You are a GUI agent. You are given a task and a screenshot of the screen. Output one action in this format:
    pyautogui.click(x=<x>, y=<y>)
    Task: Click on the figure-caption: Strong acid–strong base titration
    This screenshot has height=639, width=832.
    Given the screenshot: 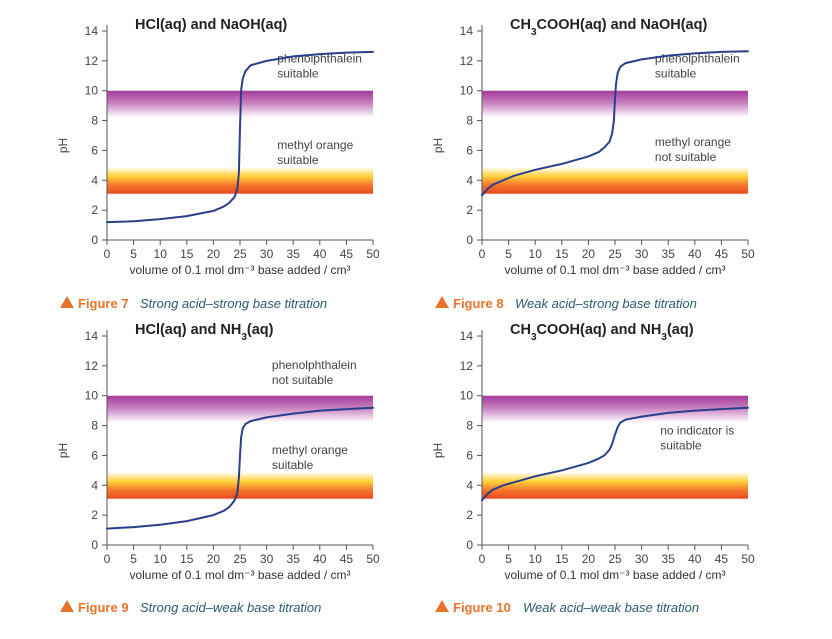 What is the action you would take?
    pyautogui.click(x=233, y=303)
    